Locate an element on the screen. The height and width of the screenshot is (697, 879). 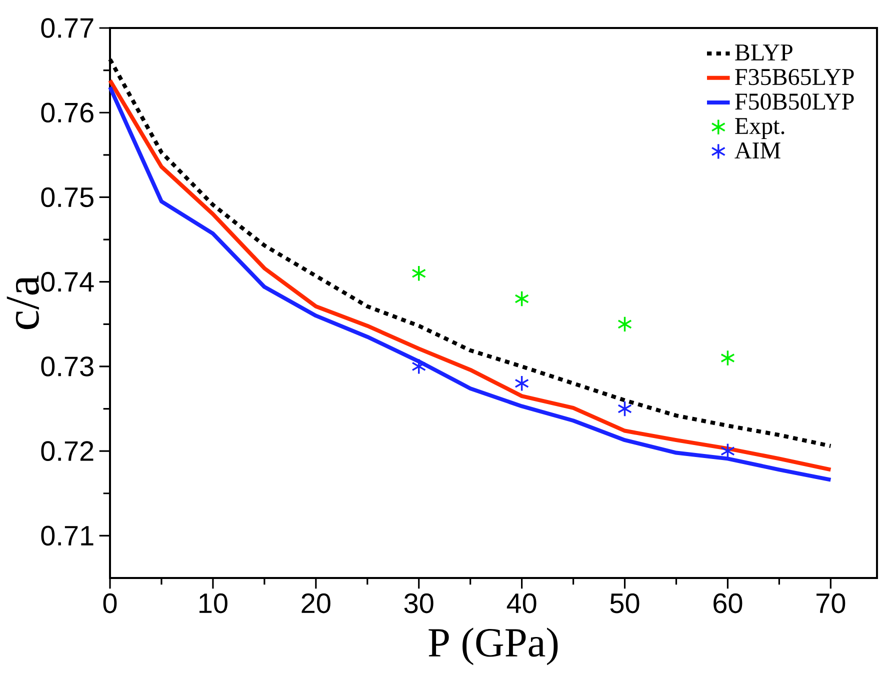
legend-label: BLYP is located at coordinates (763, 52).